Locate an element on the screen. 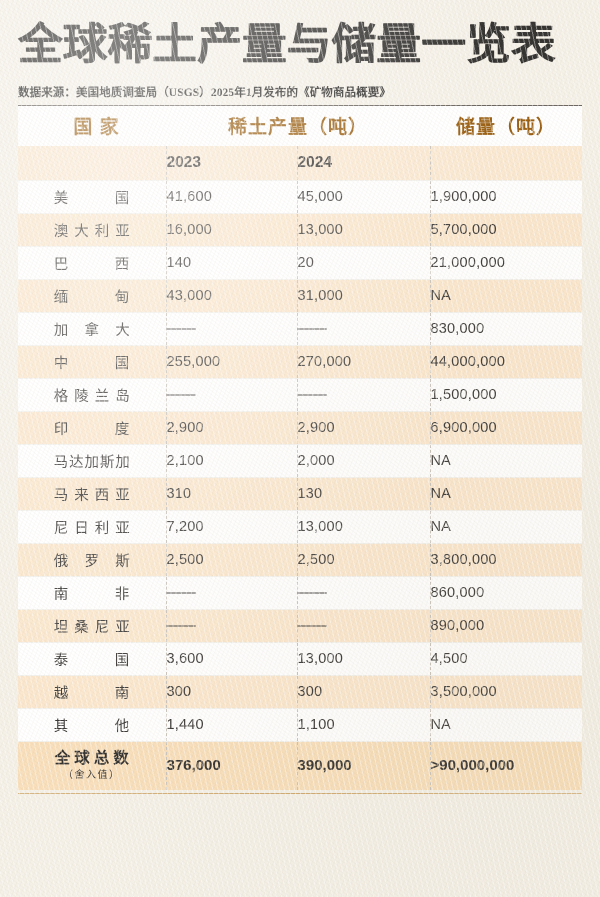 This screenshot has height=897, width=600. cell-production-2024: 20 is located at coordinates (363, 263).